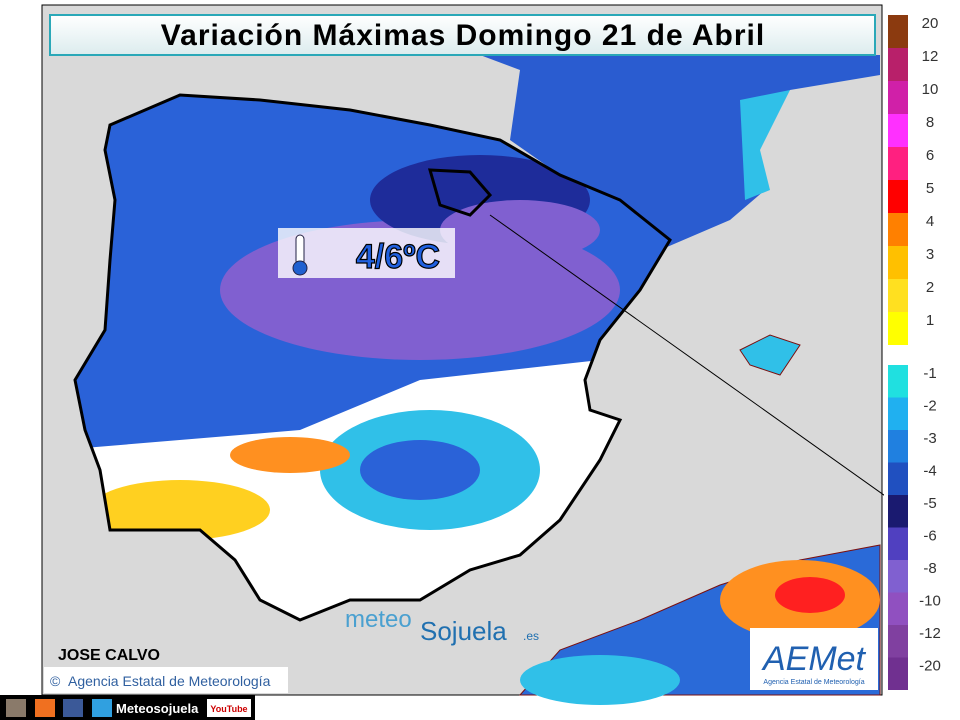 This screenshot has width=960, height=720. What do you see at coordinates (929, 503) in the screenshot?
I see `legend-label: -5` at bounding box center [929, 503].